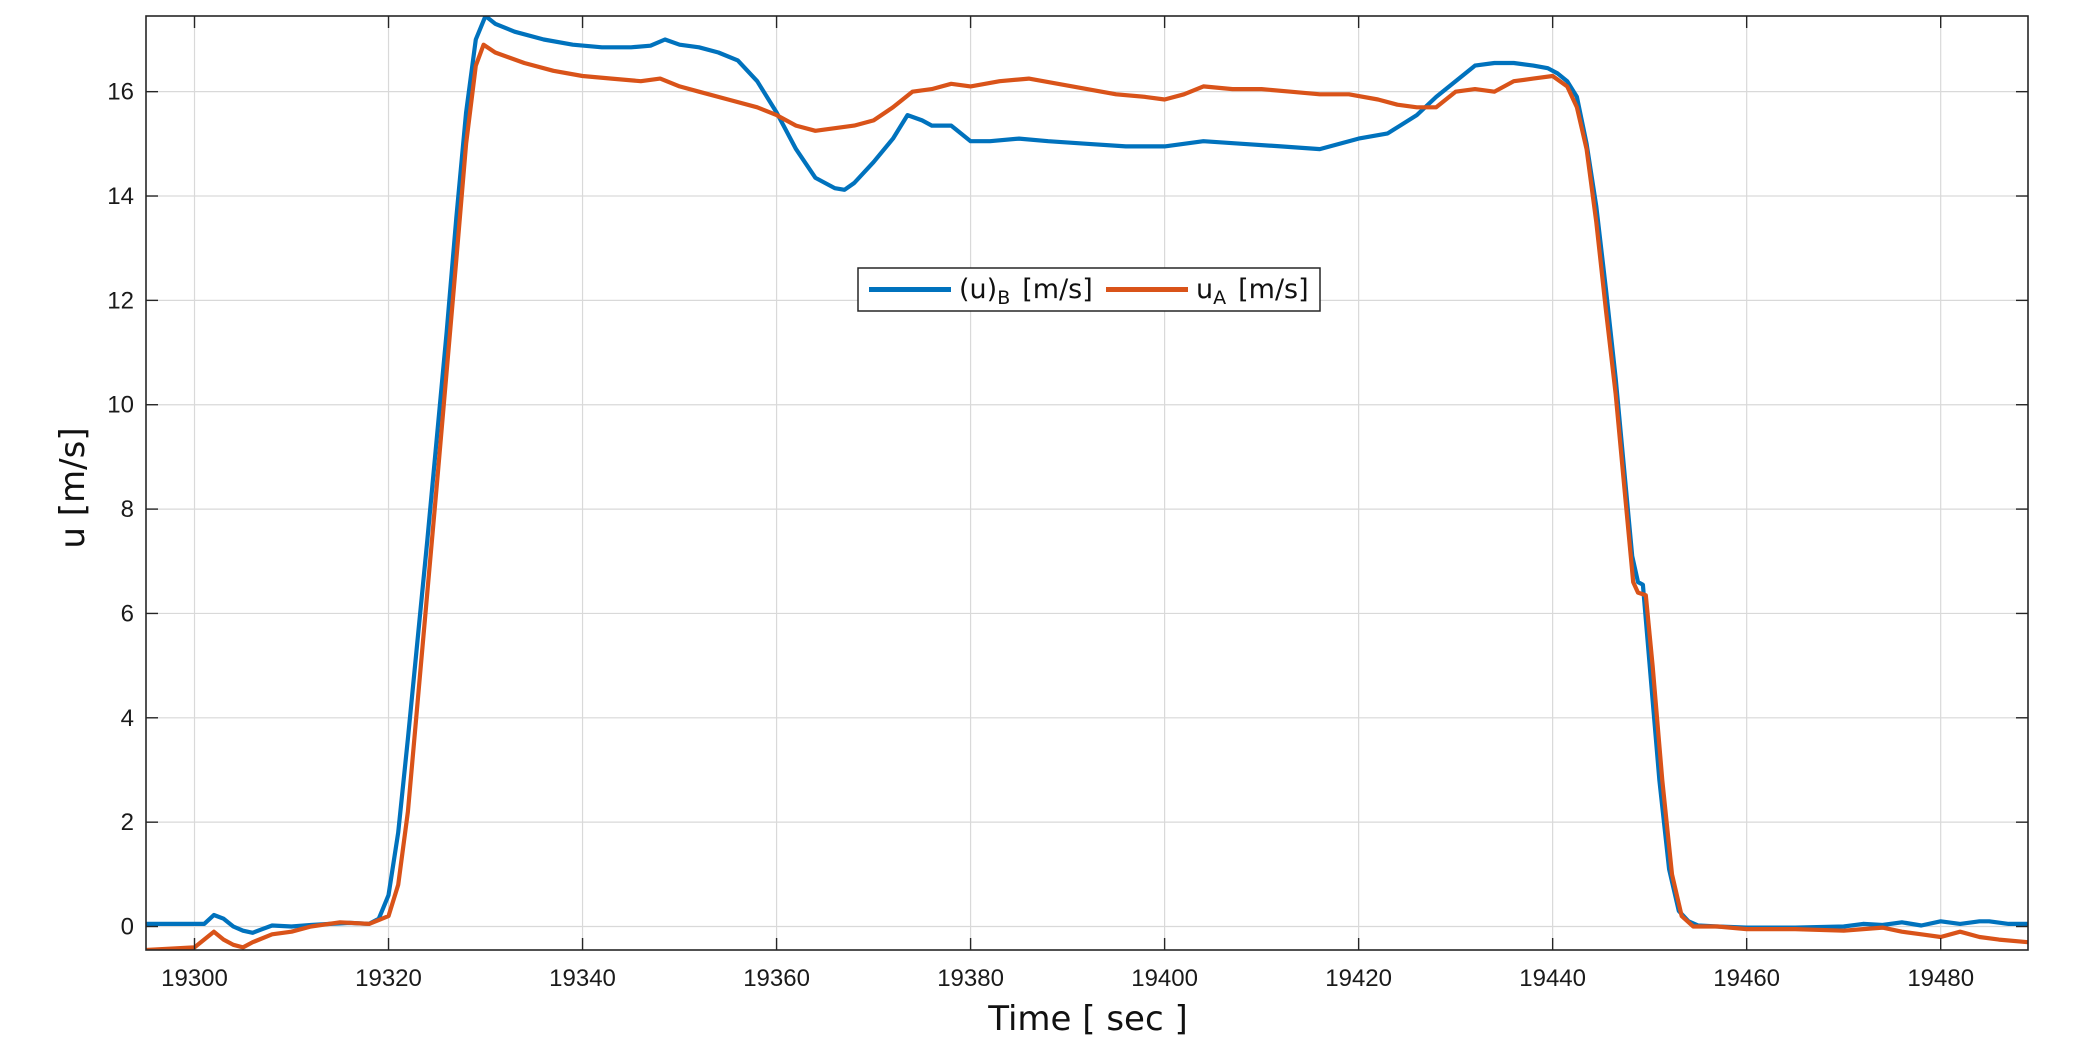  Describe the element at coordinates (1087, 1019) in the screenshot. I see `x-axis-title: Time [ sec ]` at that location.